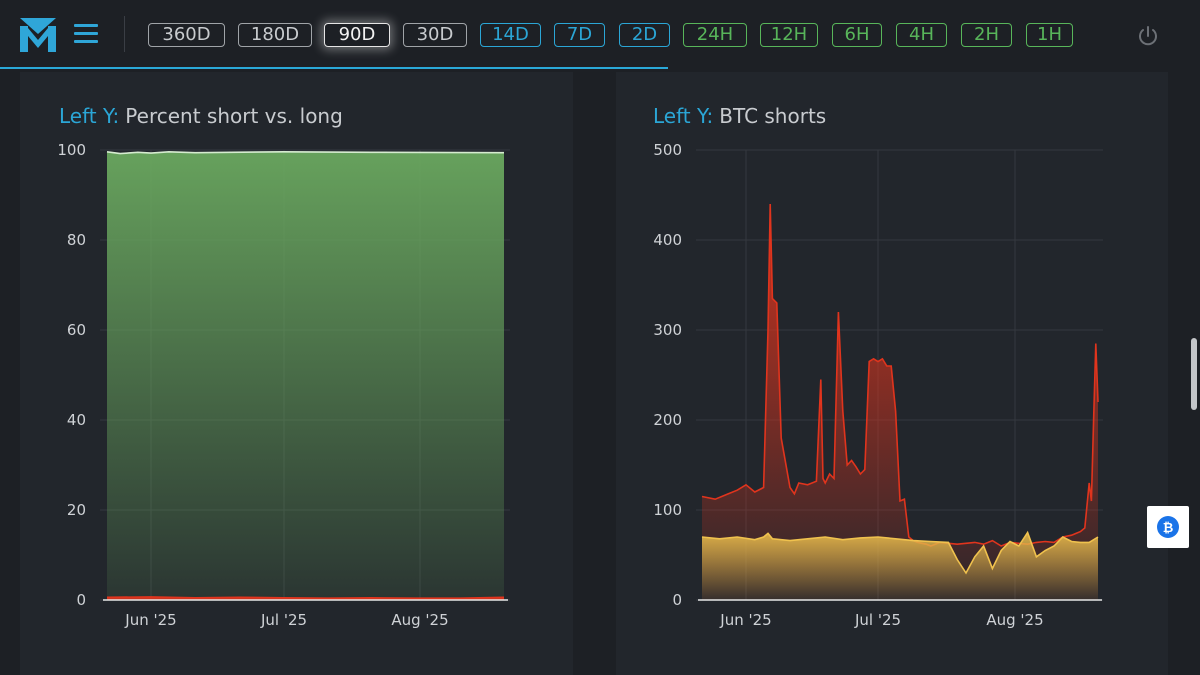 Image resolution: width=1200 pixels, height=675 pixels. What do you see at coordinates (667, 420) in the screenshot?
I see `y-tick-label: 200` at bounding box center [667, 420].